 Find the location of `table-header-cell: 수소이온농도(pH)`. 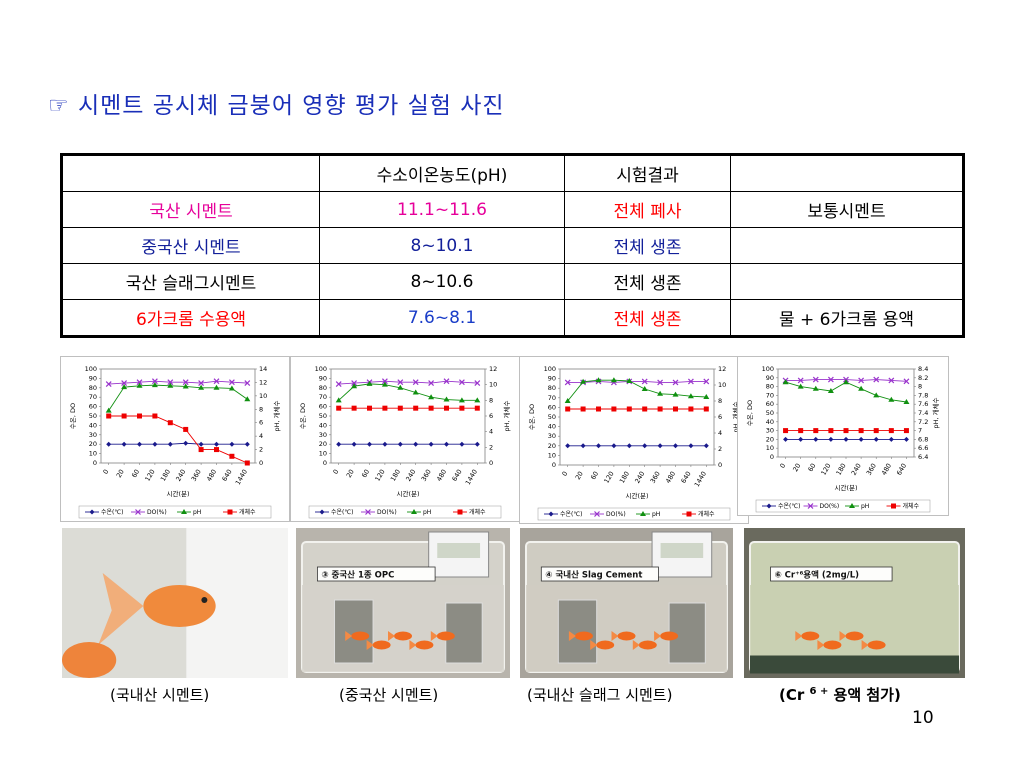

table-header-cell: 수소이온농도(pH) is located at coordinates (442, 173).